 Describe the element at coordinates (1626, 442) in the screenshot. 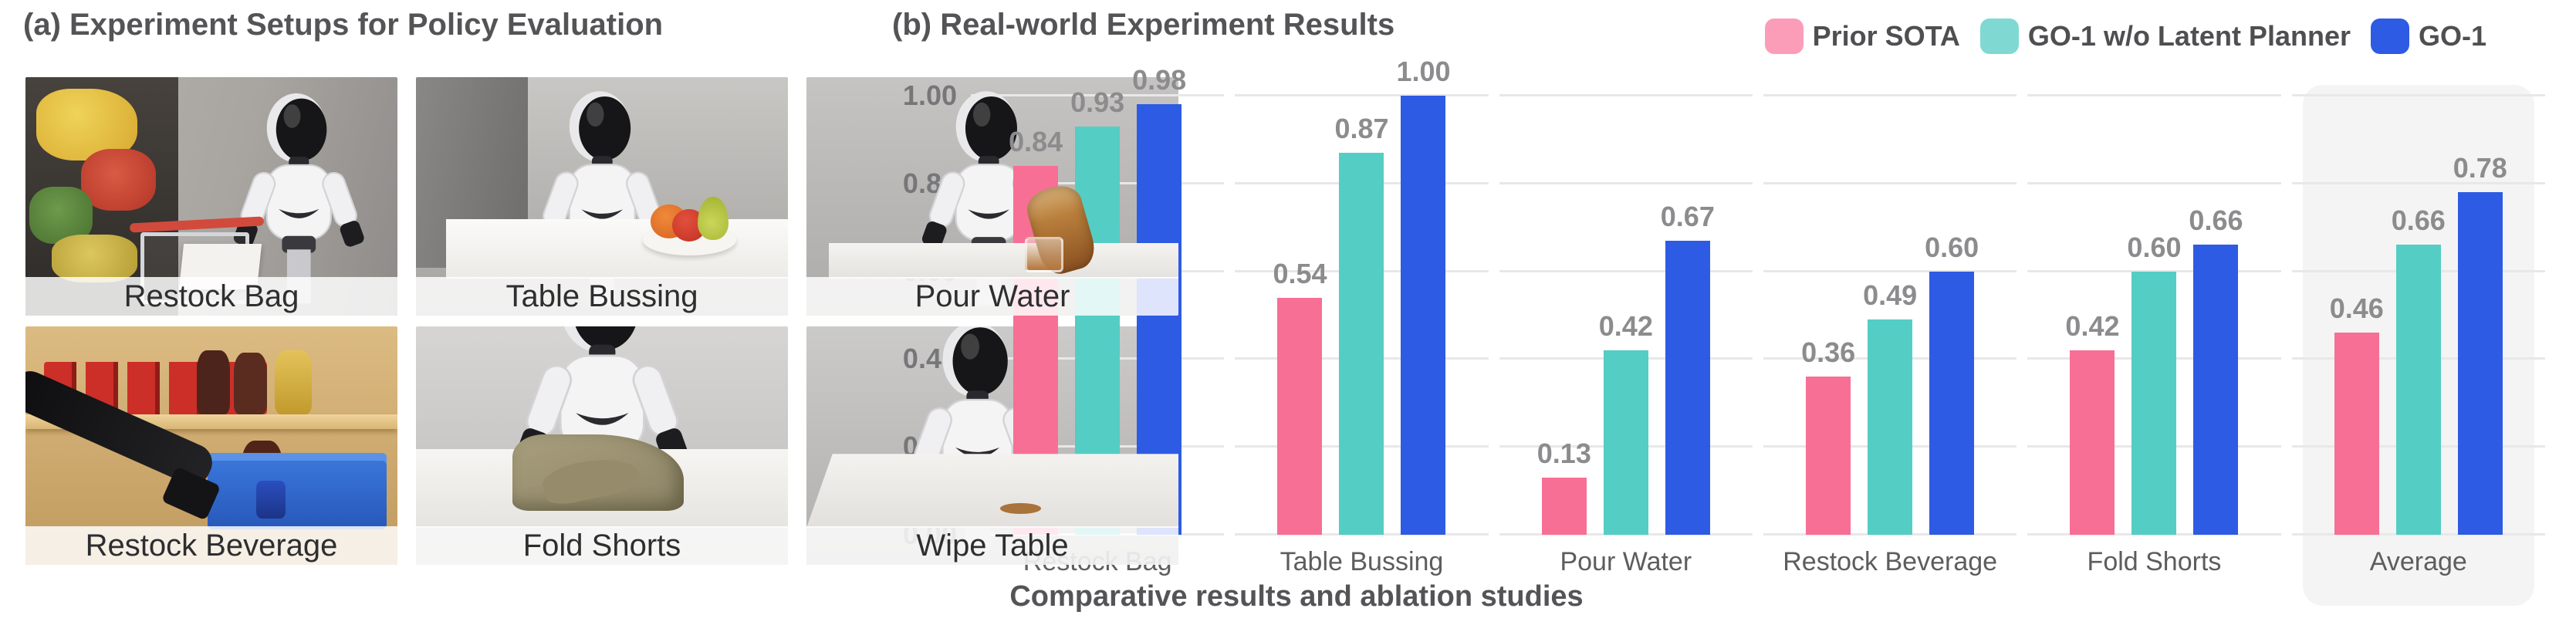

I see `bar-go-1-w-o-latent-planner-pour-water` at that location.